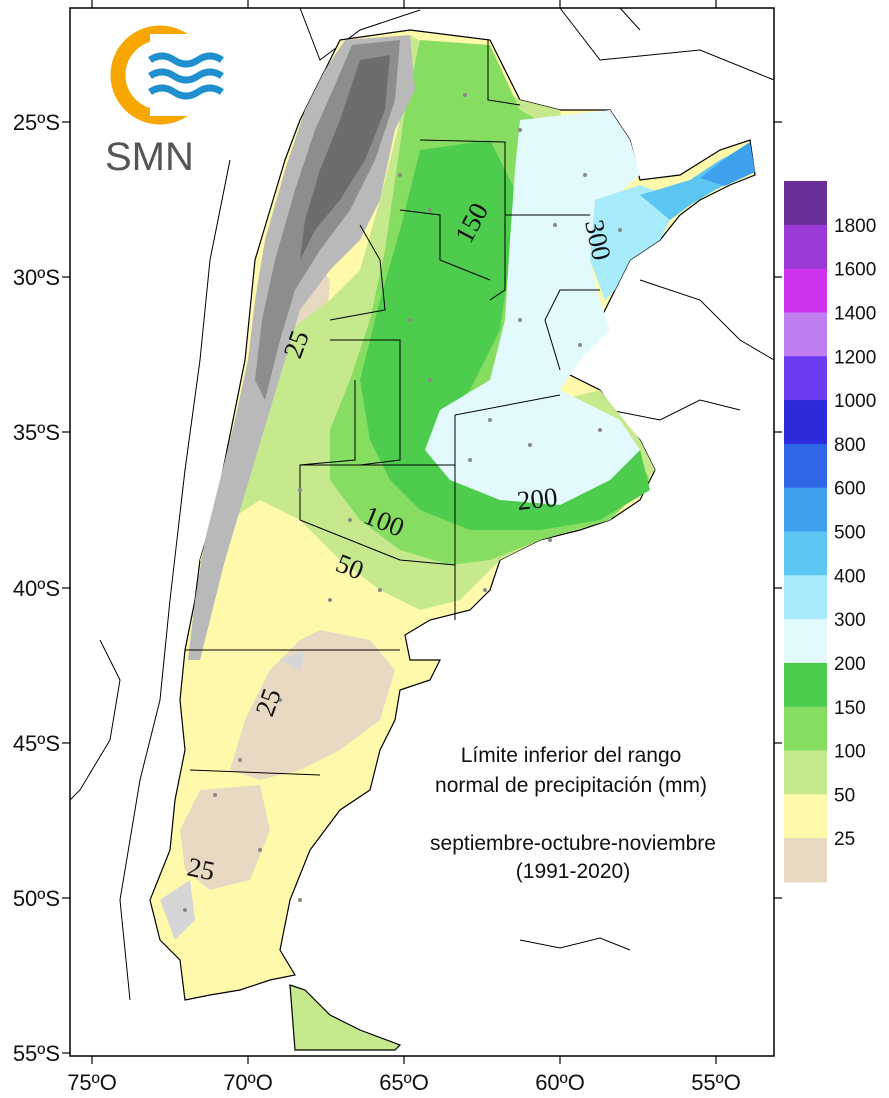 The image size is (889, 1098). Describe the element at coordinates (855, 270) in the screenshot. I see `legend-label: 1600` at that location.